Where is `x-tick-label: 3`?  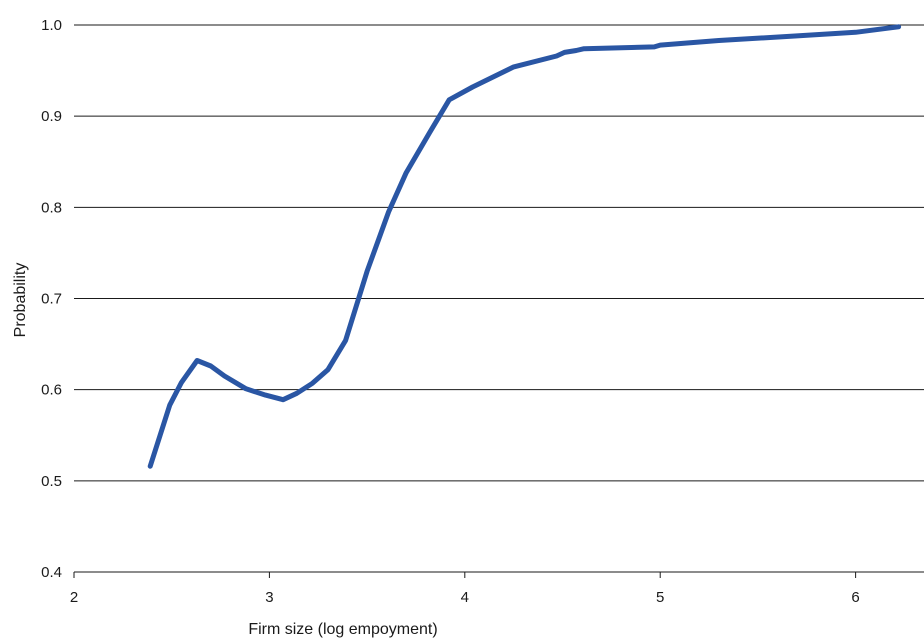
x-tick-label: 3 is located at coordinates (269, 597).